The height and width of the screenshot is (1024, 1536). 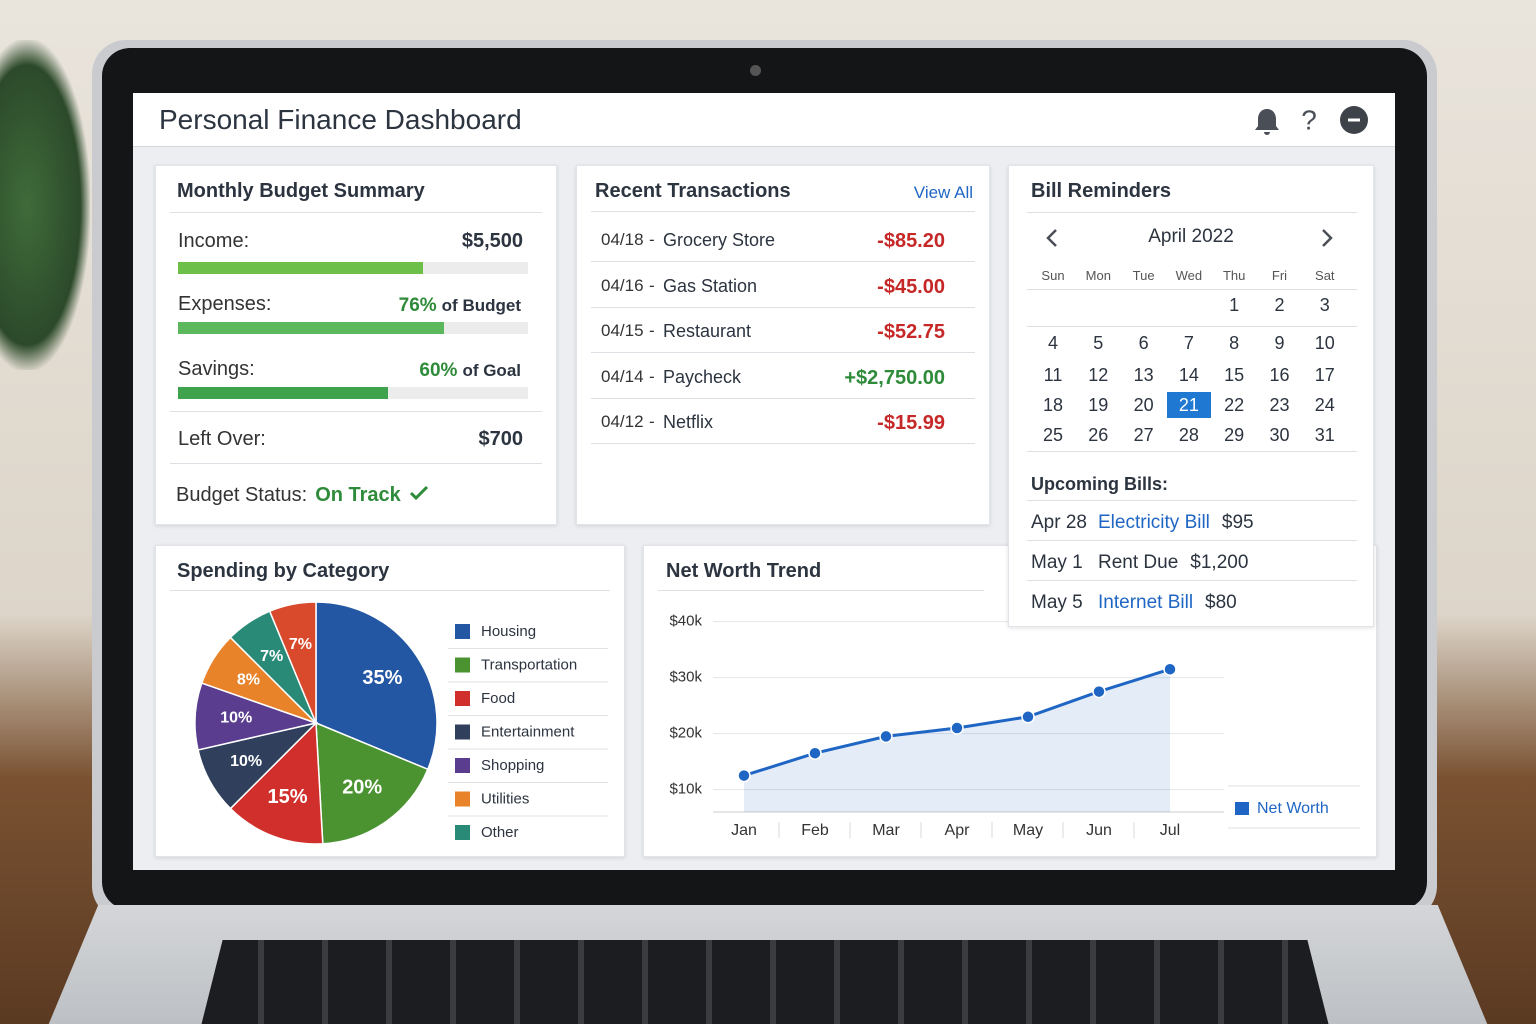 What do you see at coordinates (353, 268) in the screenshot?
I see `progress-track` at bounding box center [353, 268].